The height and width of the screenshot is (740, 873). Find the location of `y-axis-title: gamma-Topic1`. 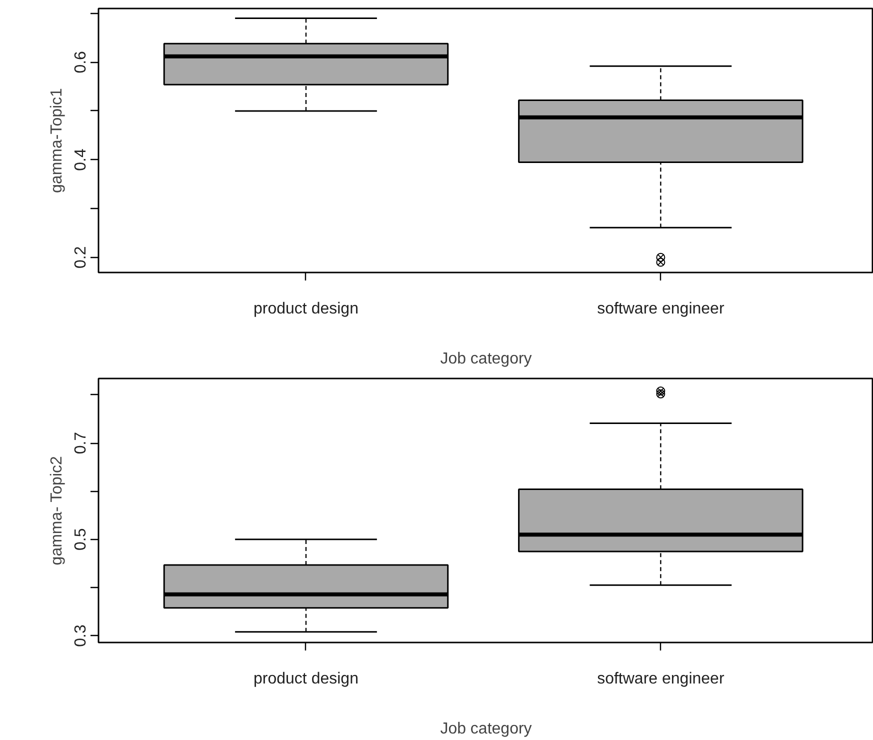

y-axis-title: gamma-Topic1 is located at coordinates (57, 140).